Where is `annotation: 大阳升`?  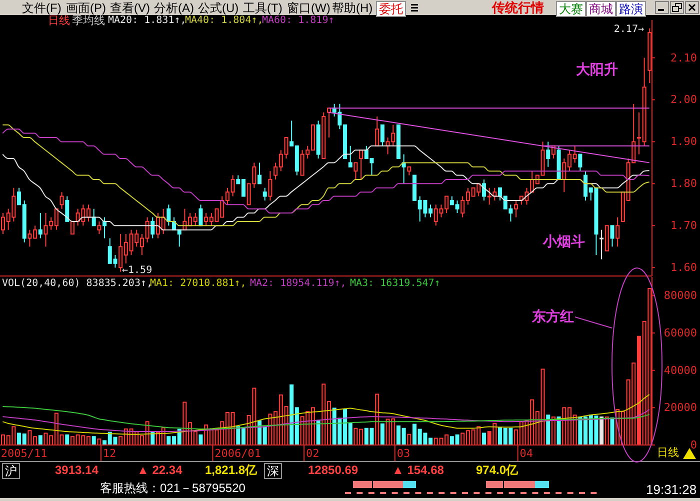
annotation: 大阳升 is located at coordinates (597, 69).